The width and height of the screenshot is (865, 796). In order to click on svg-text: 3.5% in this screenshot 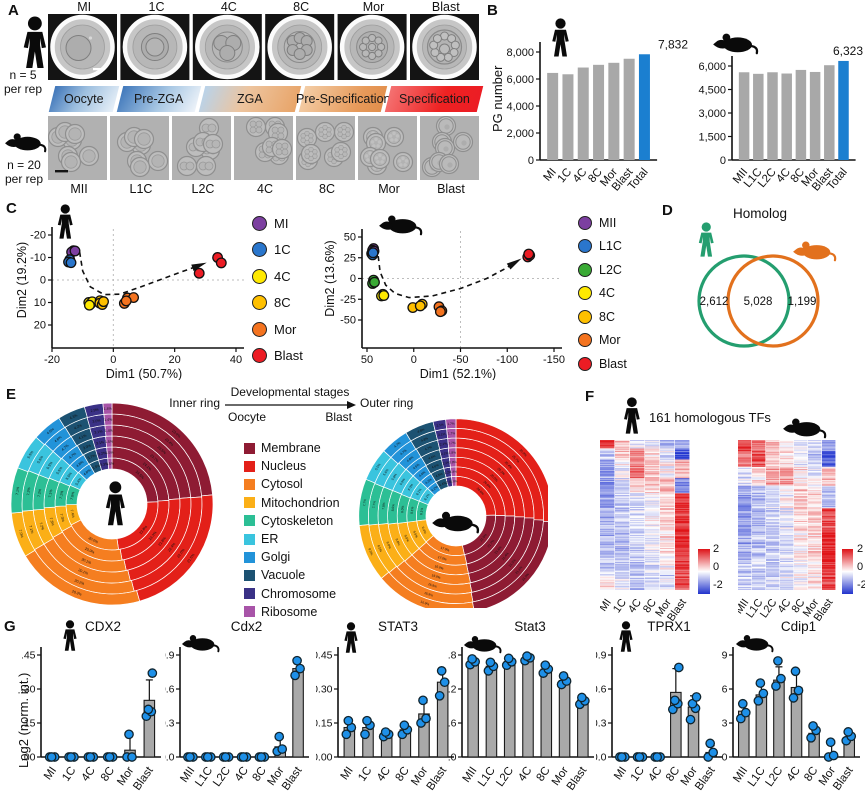, I will do `click(97, 466)`.